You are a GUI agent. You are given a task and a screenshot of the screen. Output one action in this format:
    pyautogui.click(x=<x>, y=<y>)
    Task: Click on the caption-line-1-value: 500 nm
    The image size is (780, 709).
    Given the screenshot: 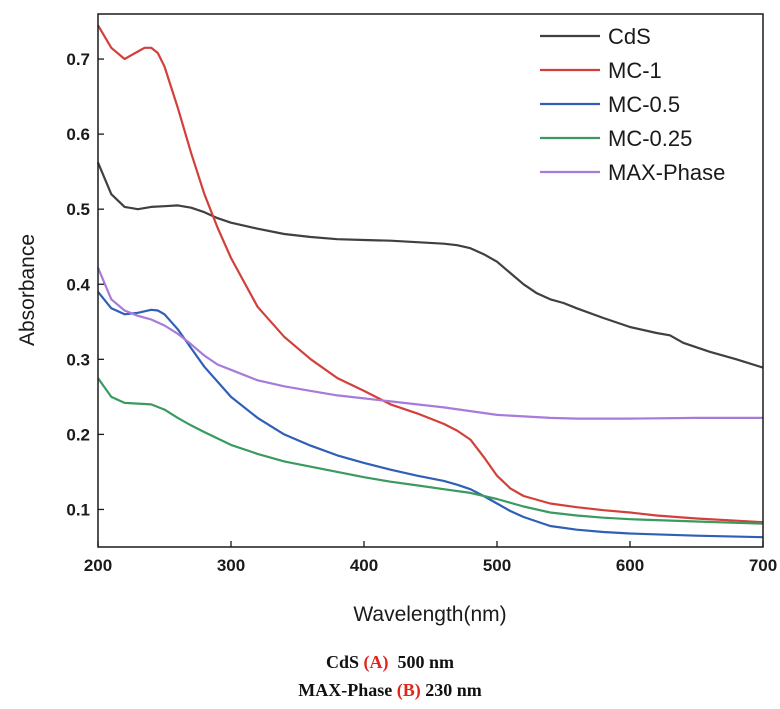 What is the action you would take?
    pyautogui.click(x=421, y=662)
    